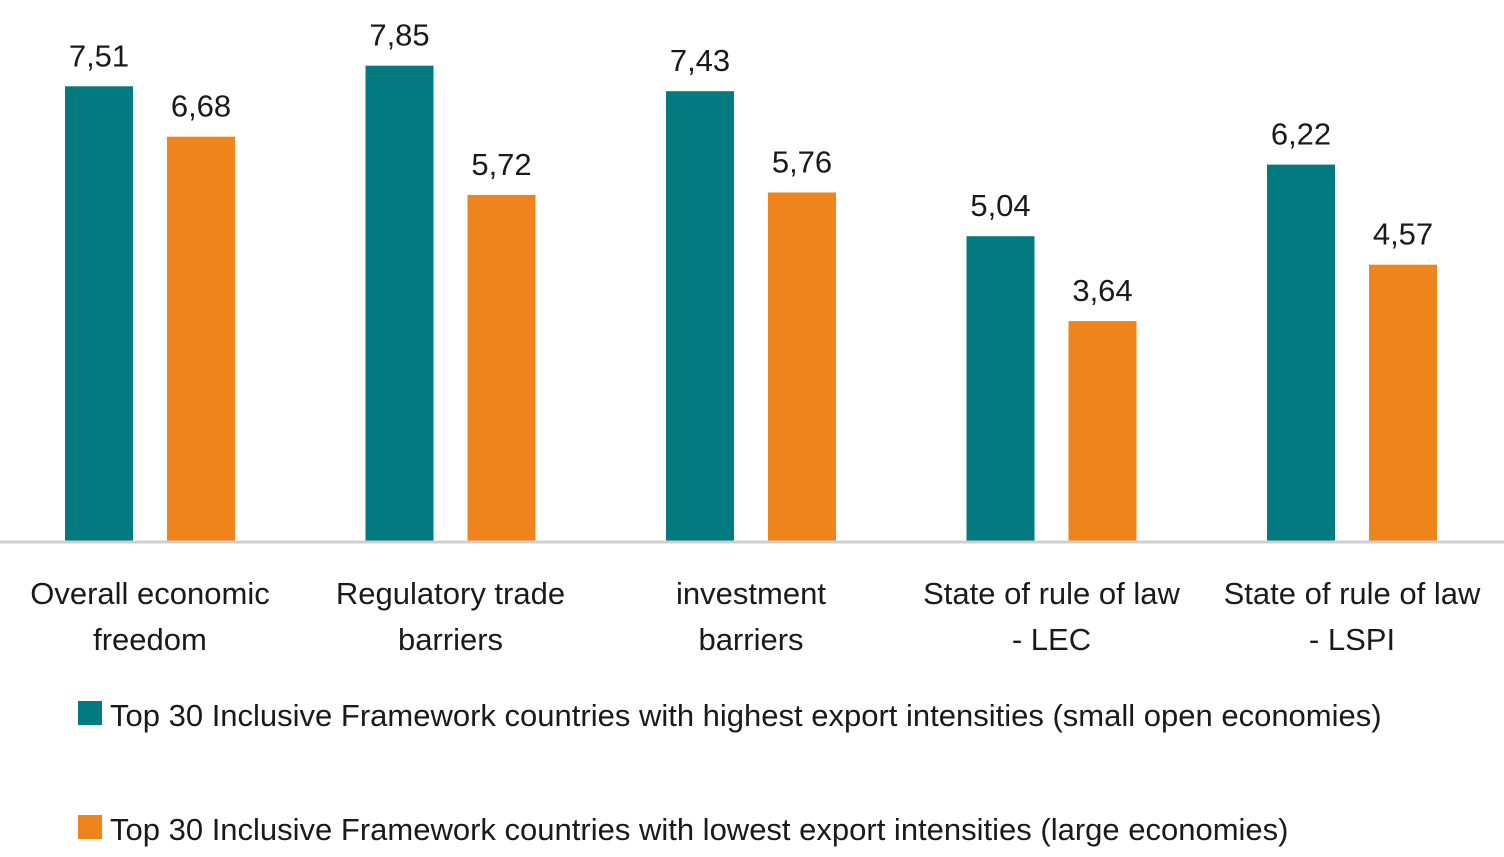 The image size is (1504, 857). I want to click on data-label-series-1-cat-5: 6,22, so click(1301, 134).